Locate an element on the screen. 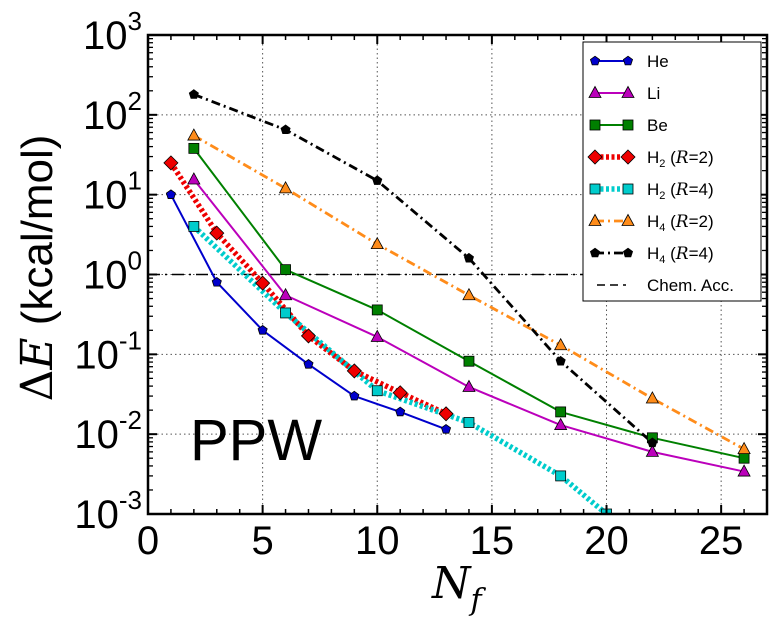 Image resolution: width=777 pixels, height=629 pixels. x-tick-label: 15 is located at coordinates (492, 541).